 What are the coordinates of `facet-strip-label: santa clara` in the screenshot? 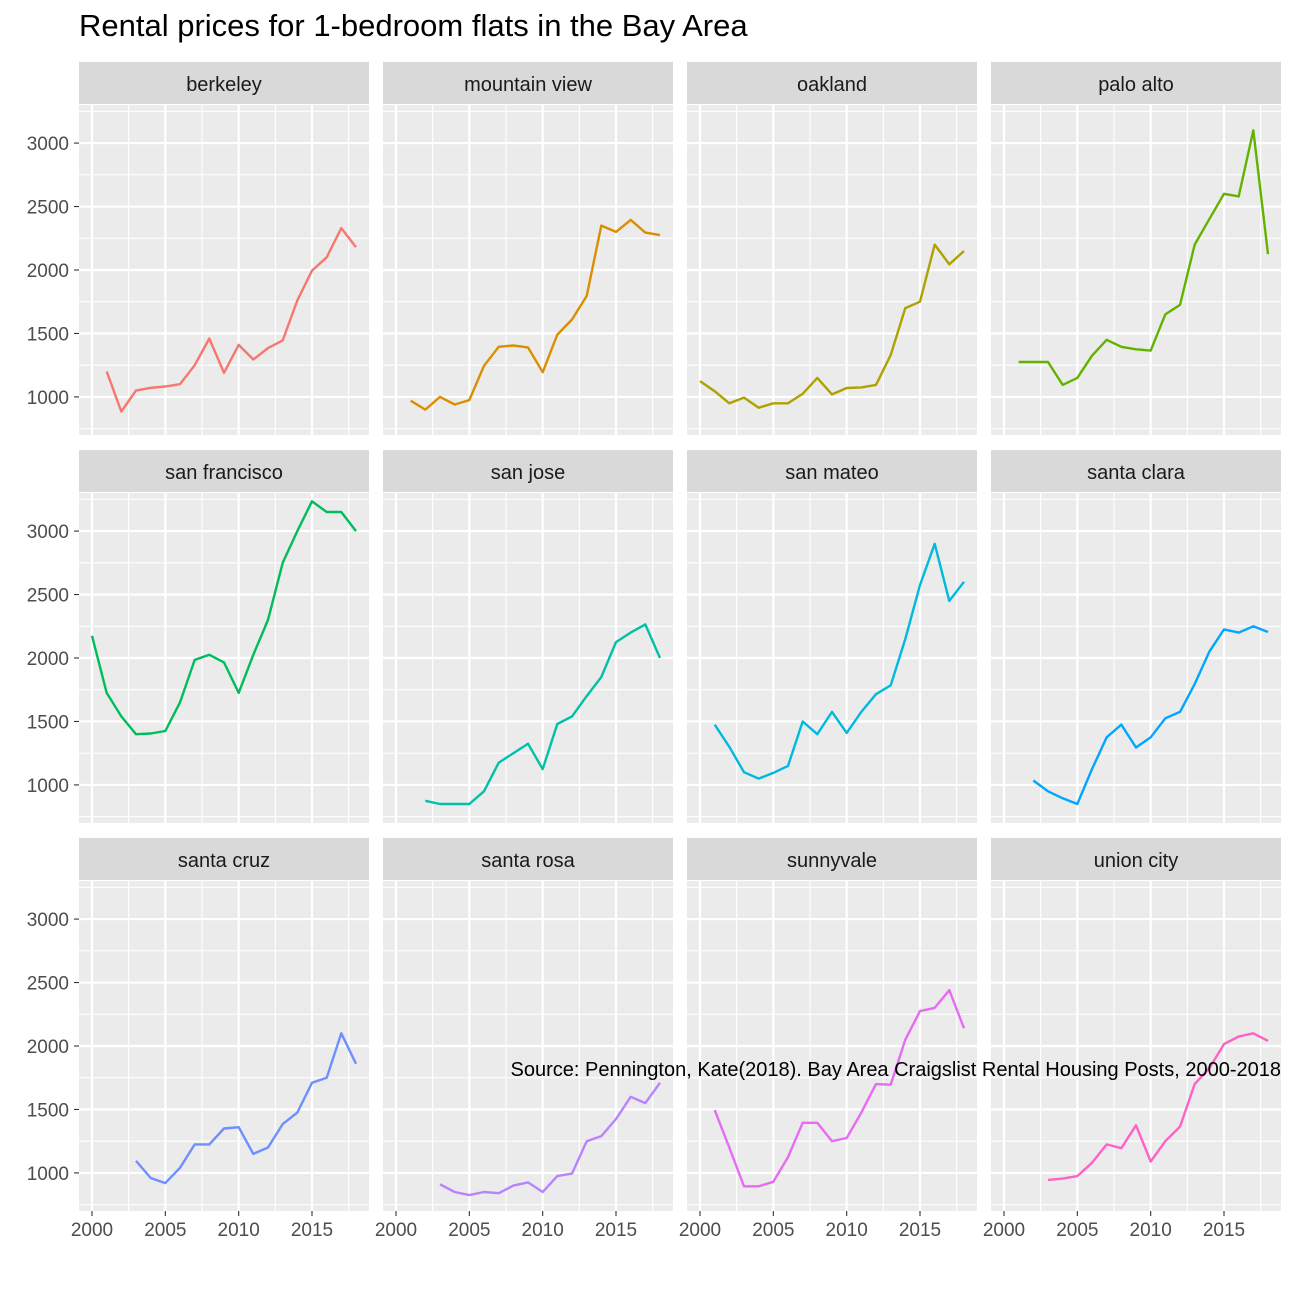 It's located at (1136, 473).